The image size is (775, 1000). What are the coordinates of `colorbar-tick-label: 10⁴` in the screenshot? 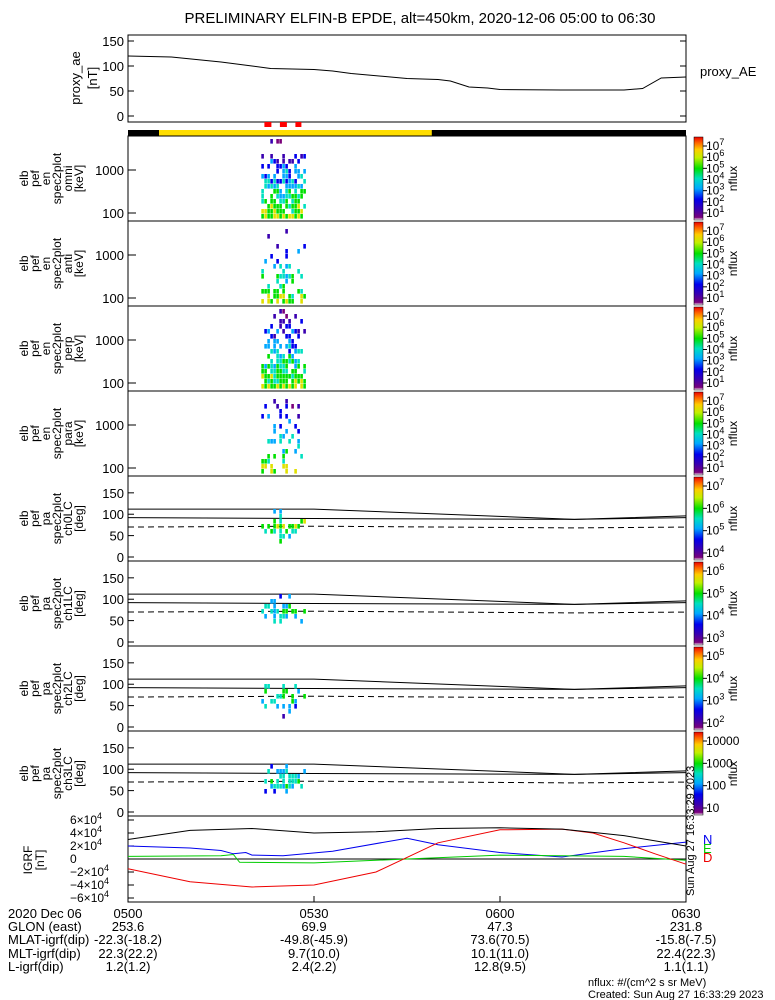 It's located at (715, 349).